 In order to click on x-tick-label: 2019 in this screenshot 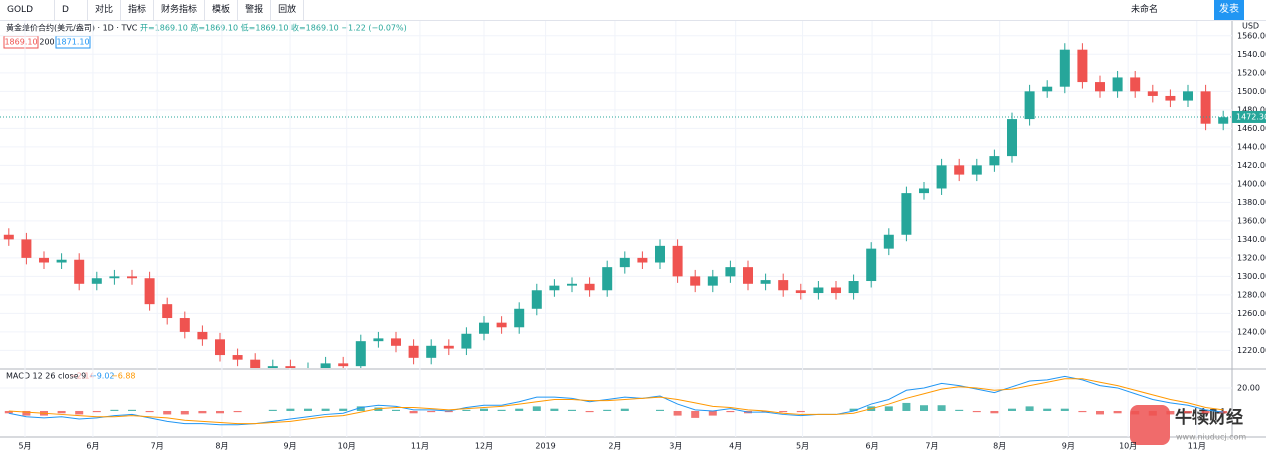, I will do `click(545, 446)`.